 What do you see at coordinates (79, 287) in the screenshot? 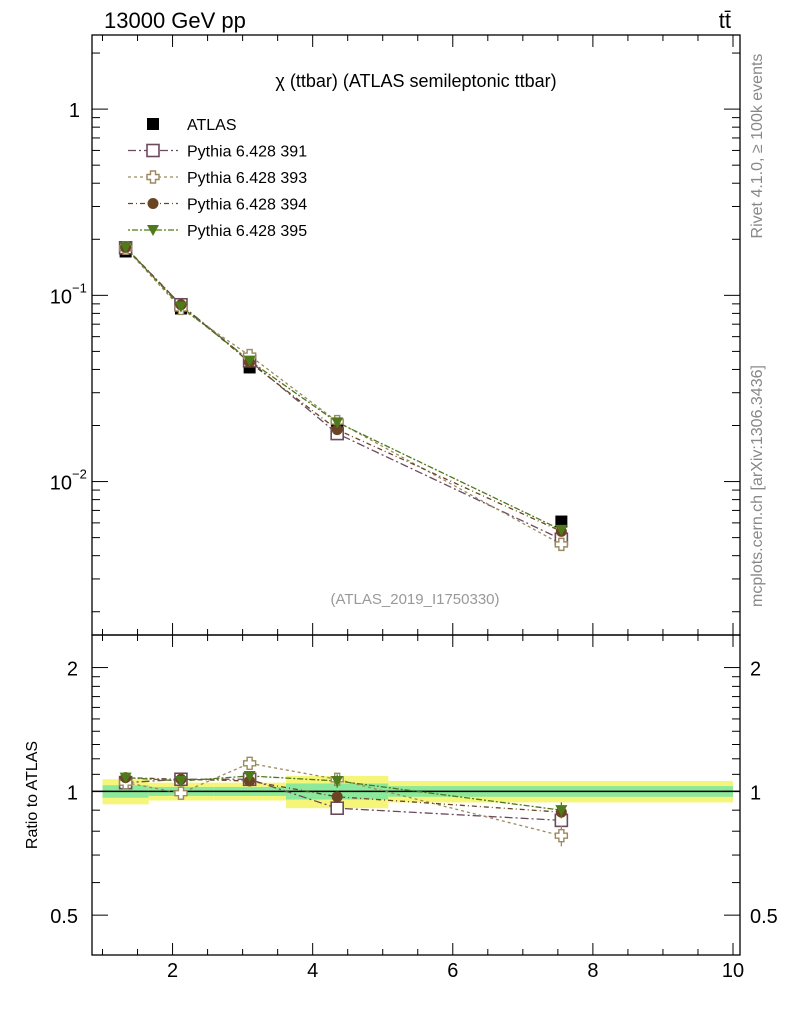
I see `y-tick-exponent: −1` at bounding box center [79, 287].